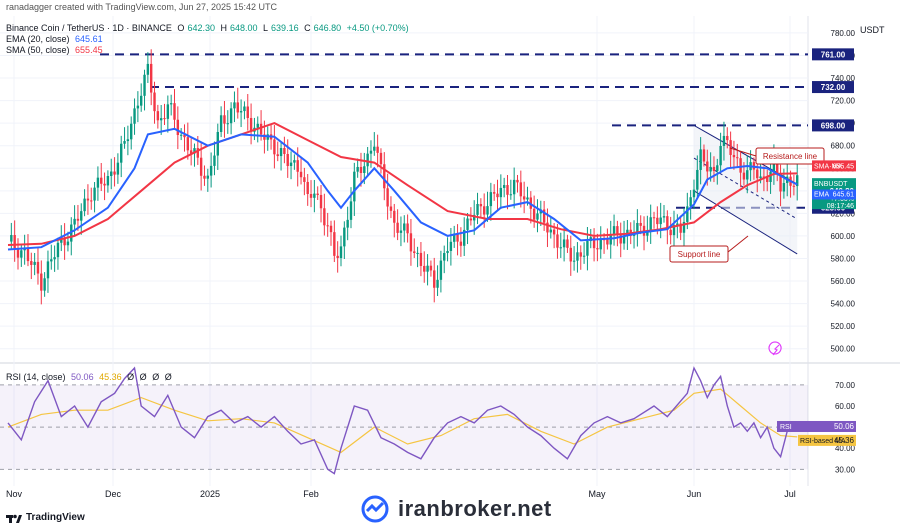  I want to click on tradingview-brand: TradingView, so click(45, 517).